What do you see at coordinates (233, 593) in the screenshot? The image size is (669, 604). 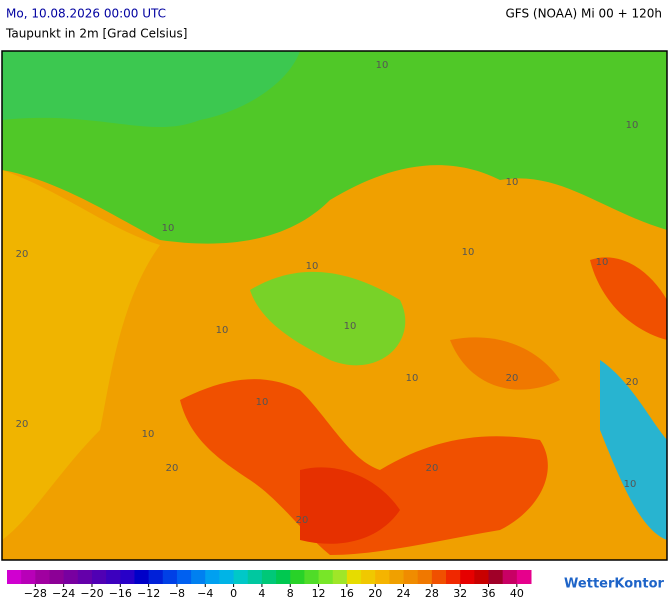 I see `colorbar-label: 0` at bounding box center [233, 593].